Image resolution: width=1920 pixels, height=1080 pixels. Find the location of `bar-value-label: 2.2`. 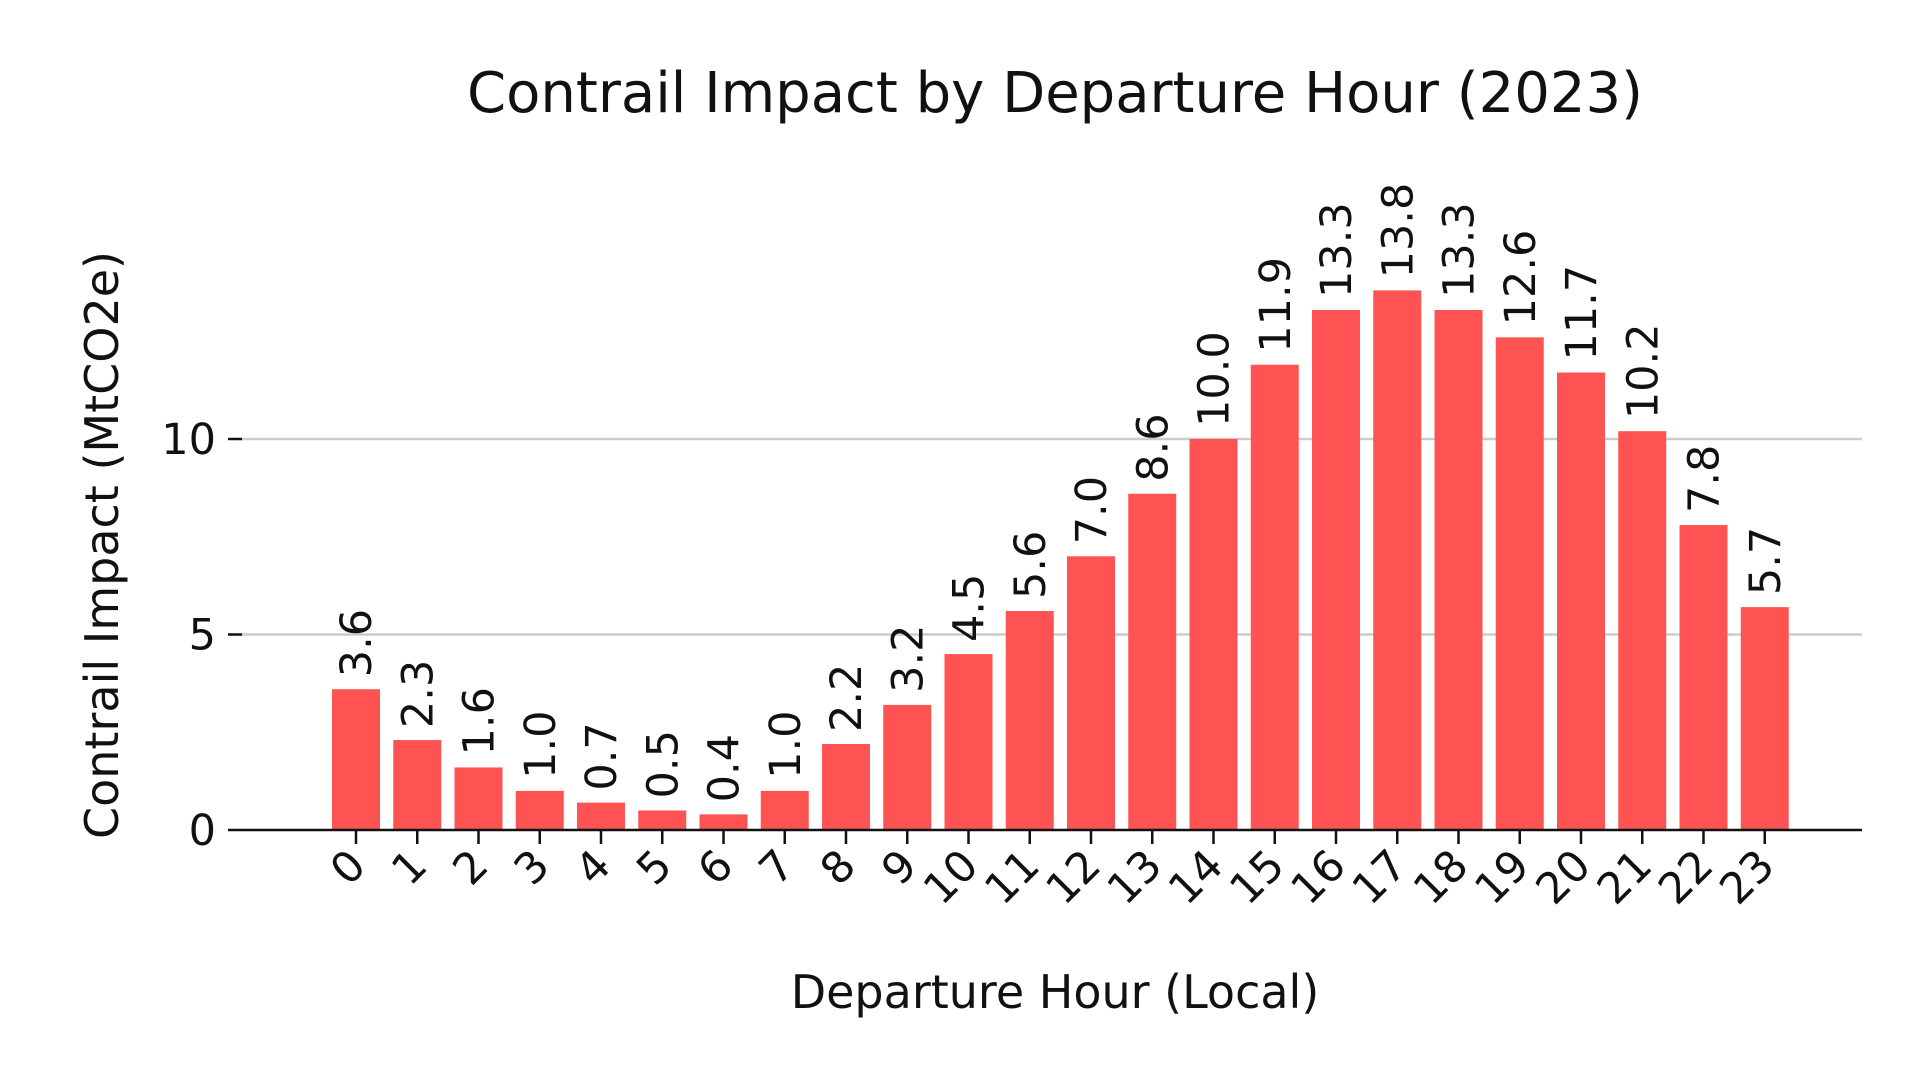

bar-value-label: 2.2 is located at coordinates (847, 698).